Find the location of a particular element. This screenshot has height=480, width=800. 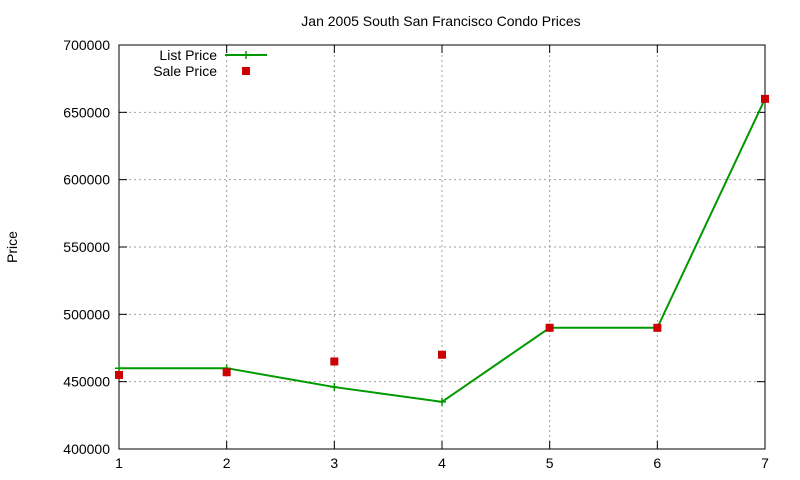

x-tick-label: 7 is located at coordinates (765, 463).